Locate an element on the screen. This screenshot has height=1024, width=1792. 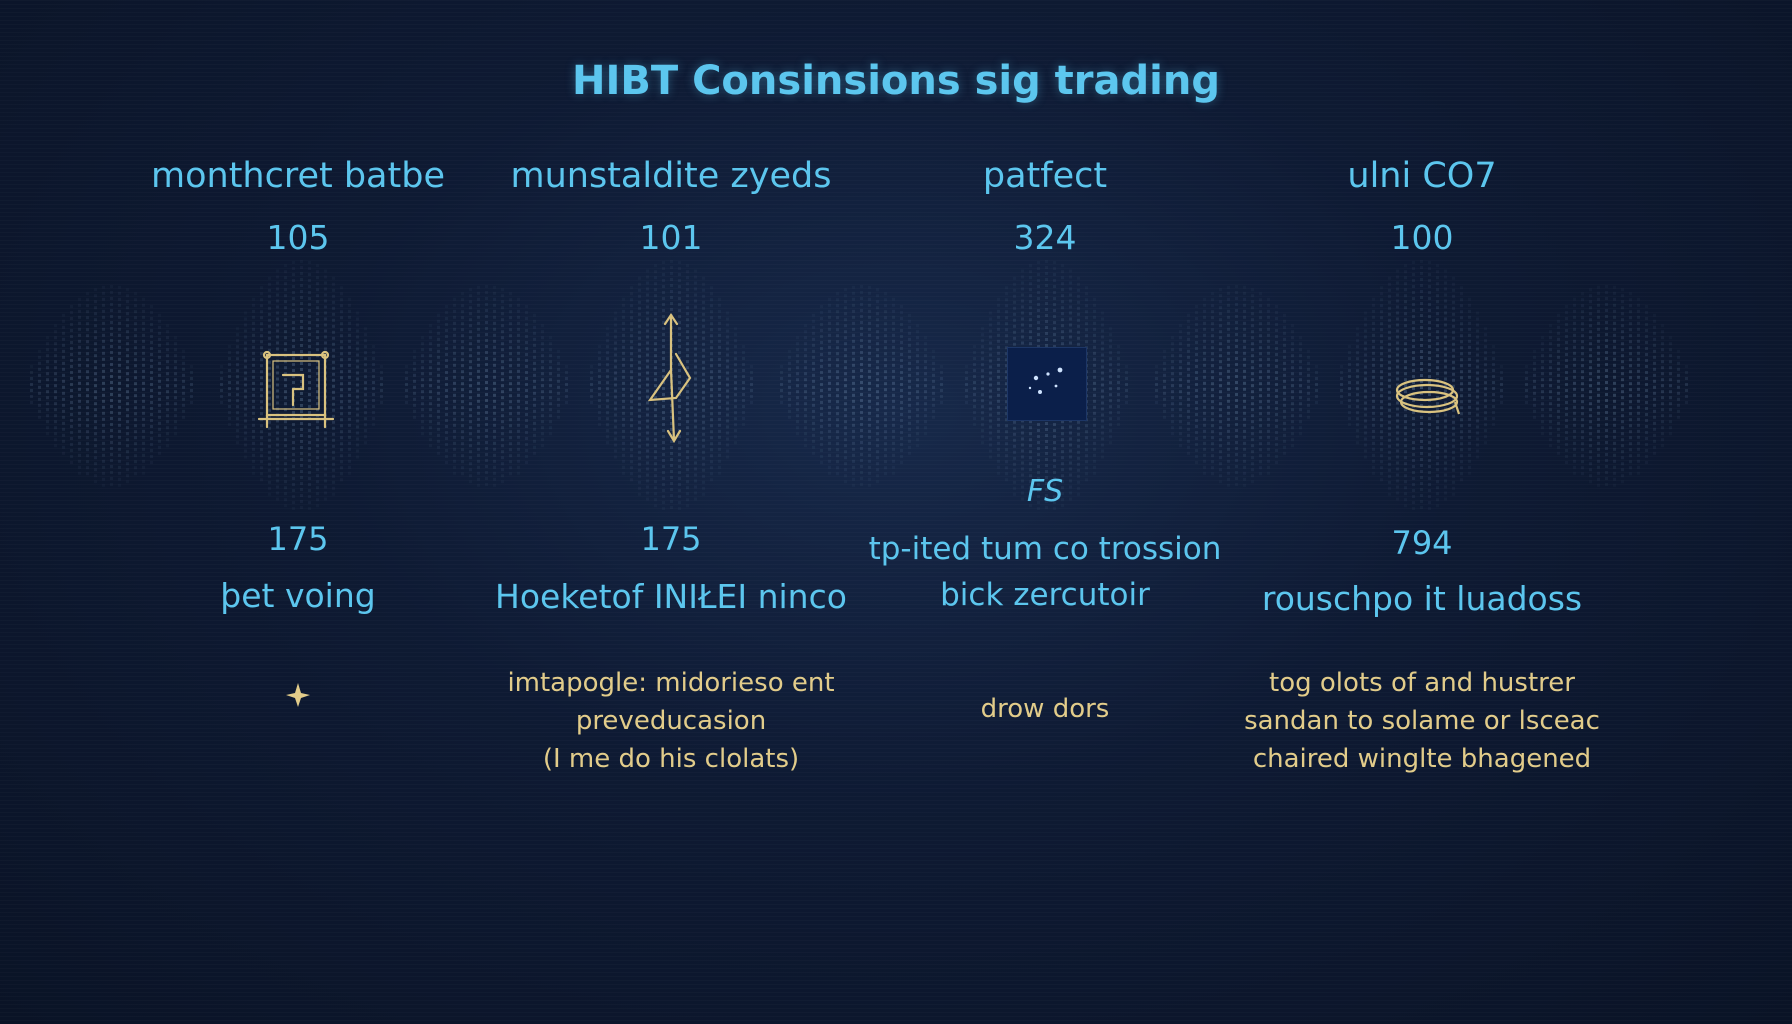
column-value: 101 is located at coordinates (671, 237).